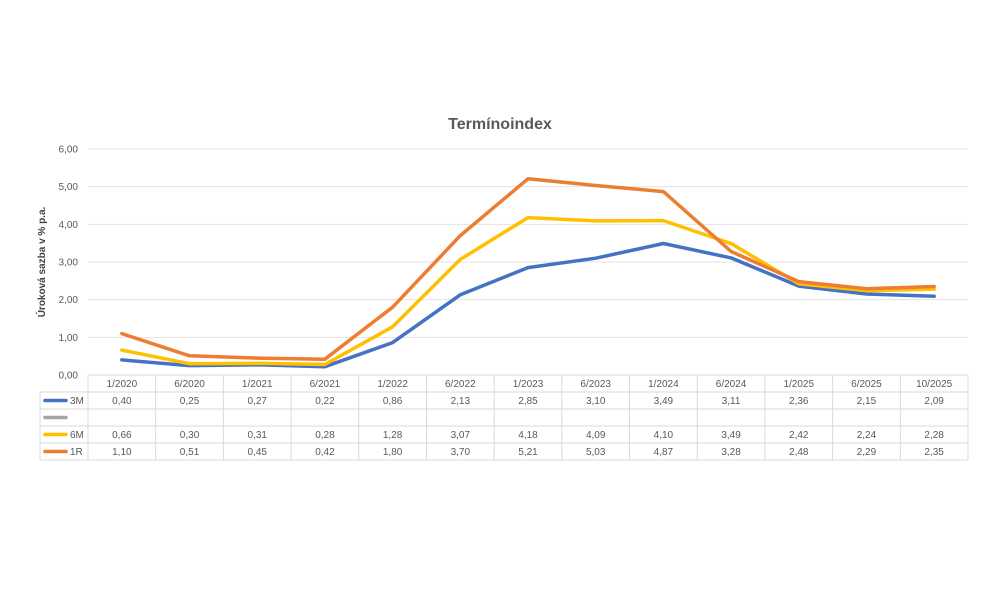  I want to click on x-tick-label: 6/2024, so click(731, 384).